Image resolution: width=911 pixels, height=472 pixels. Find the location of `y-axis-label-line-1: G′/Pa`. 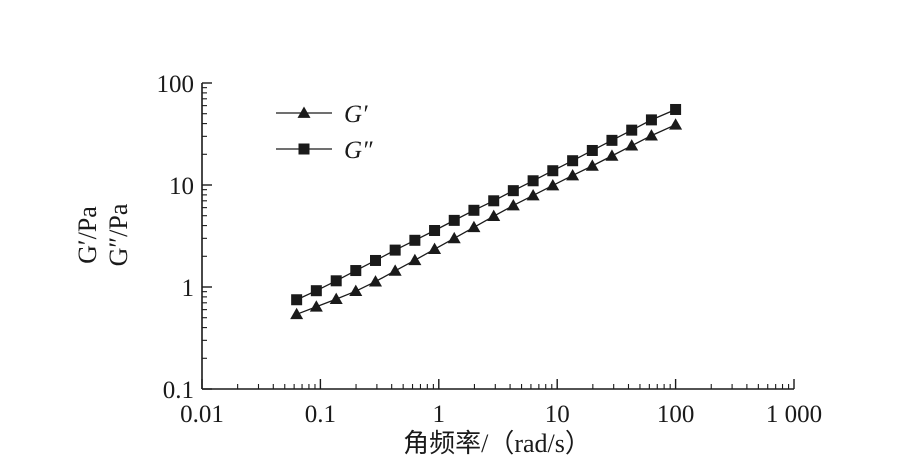

y-axis-label-line-1: G′/Pa is located at coordinates (87, 235).